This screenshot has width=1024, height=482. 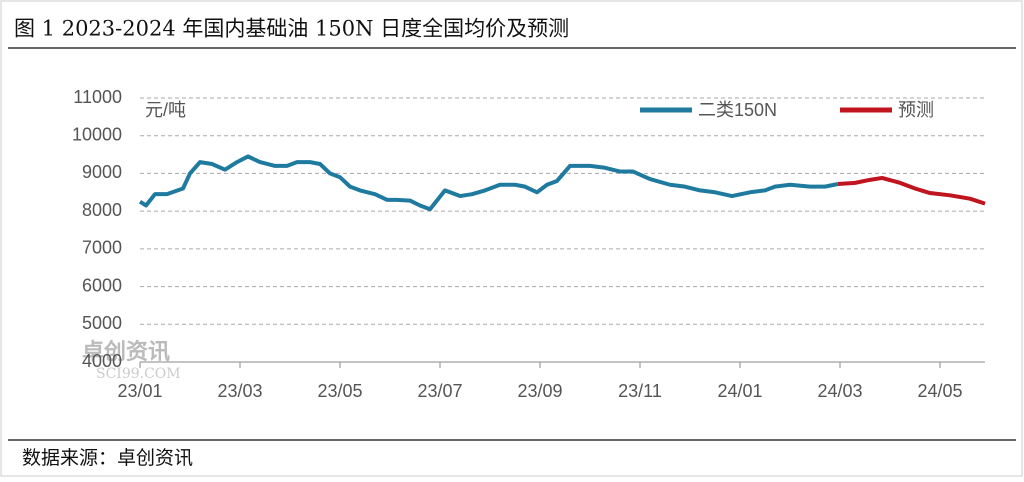 What do you see at coordinates (339, 391) in the screenshot?
I see `x-tick-label: 23/05` at bounding box center [339, 391].